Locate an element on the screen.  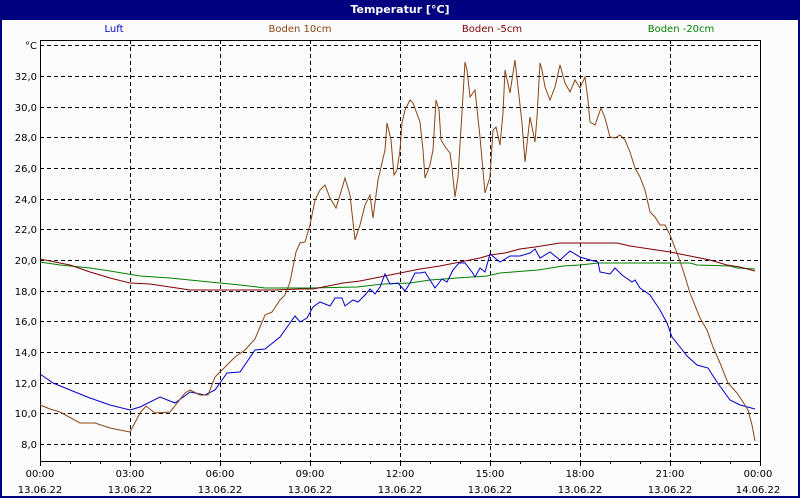
svg-text: 21:00 is located at coordinates (670, 474).